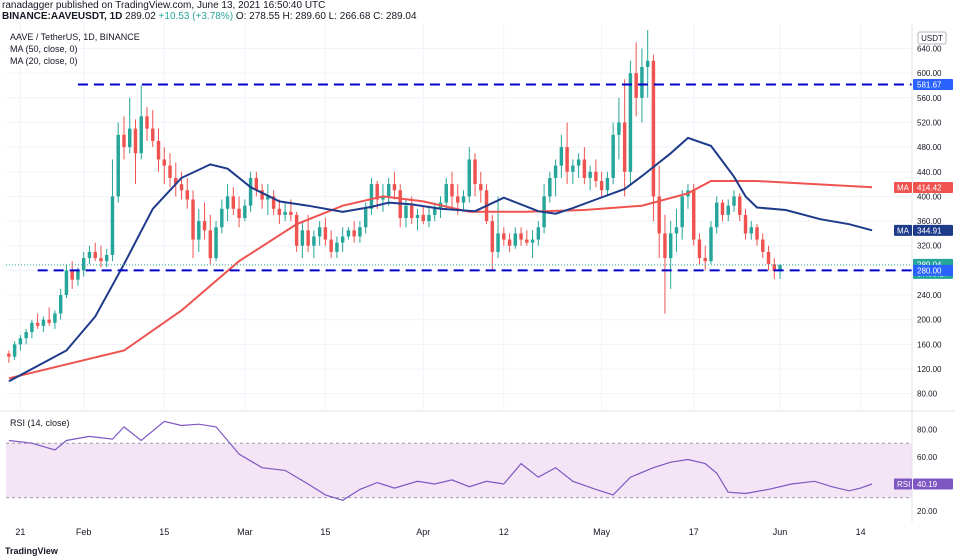 This screenshot has width=955, height=560. I want to click on price-tick-label: 80.00, so click(927, 394).